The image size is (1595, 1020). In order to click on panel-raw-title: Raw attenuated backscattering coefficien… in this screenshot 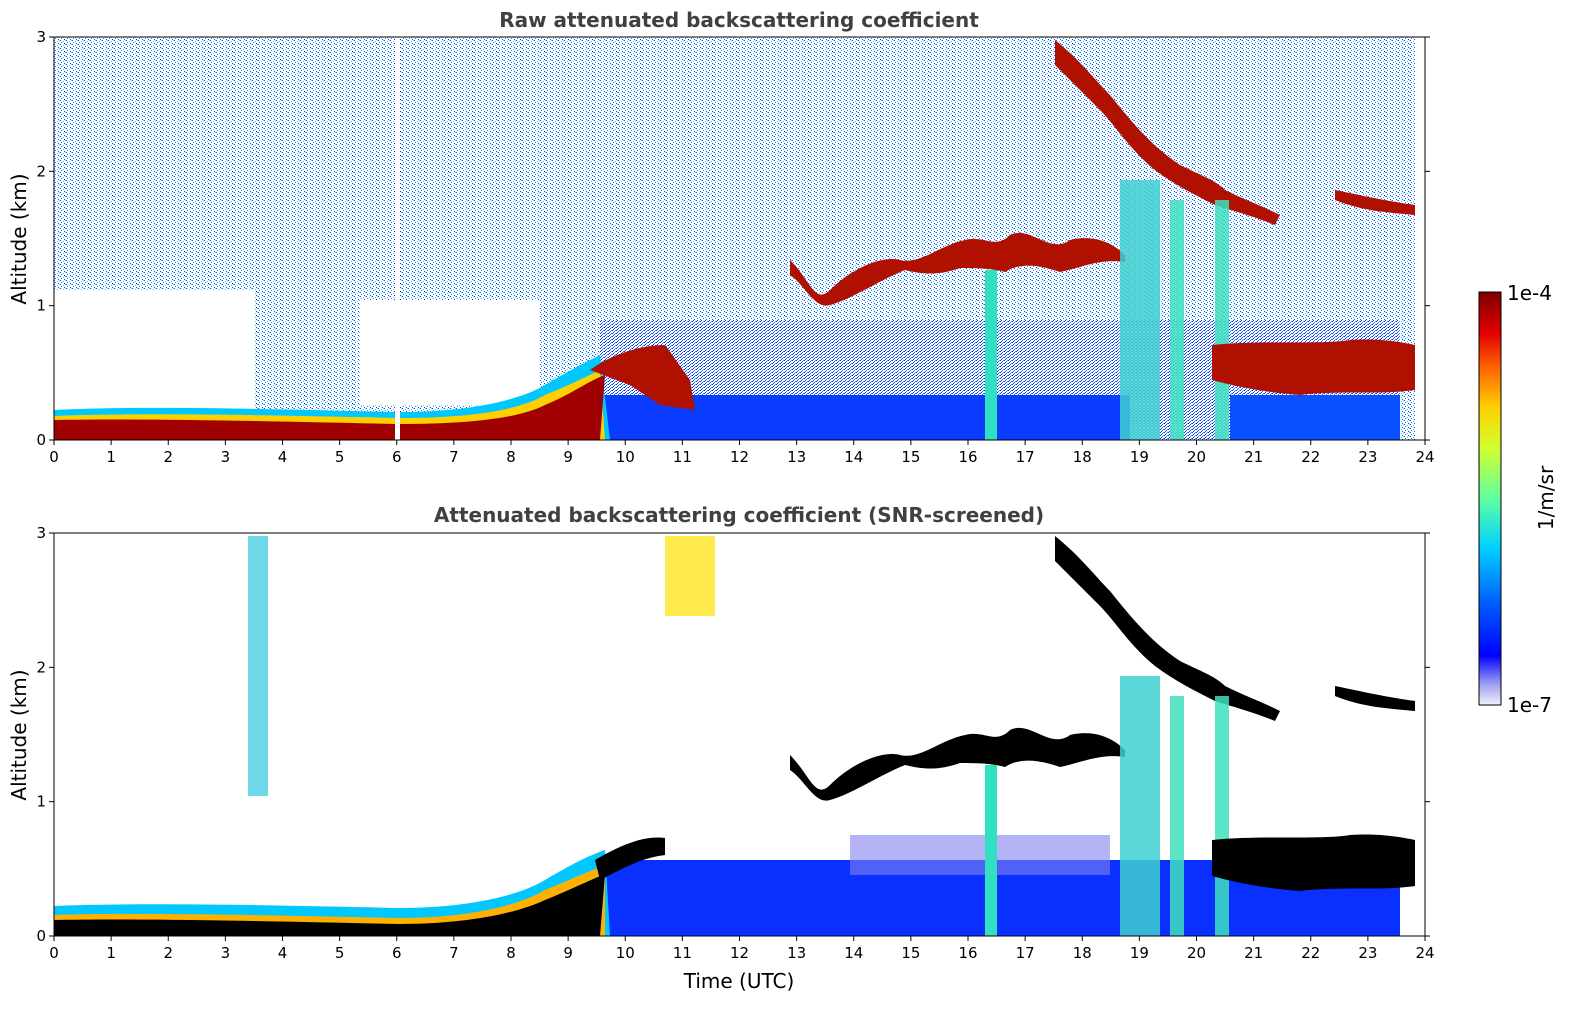, I will do `click(739, 20)`.